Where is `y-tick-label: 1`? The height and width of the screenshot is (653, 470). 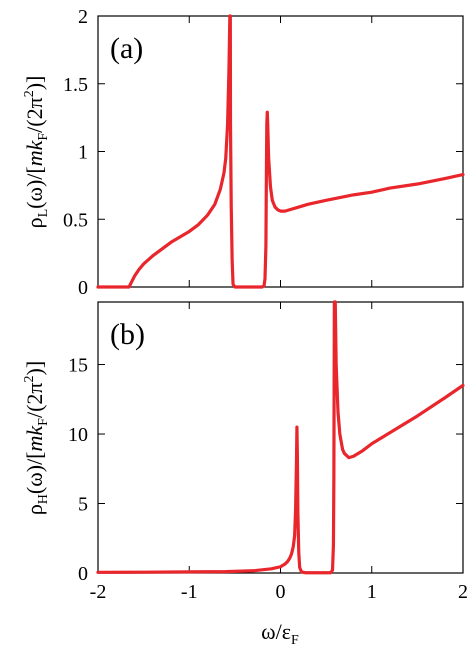
y-tick-label: 1 is located at coordinates (83, 153).